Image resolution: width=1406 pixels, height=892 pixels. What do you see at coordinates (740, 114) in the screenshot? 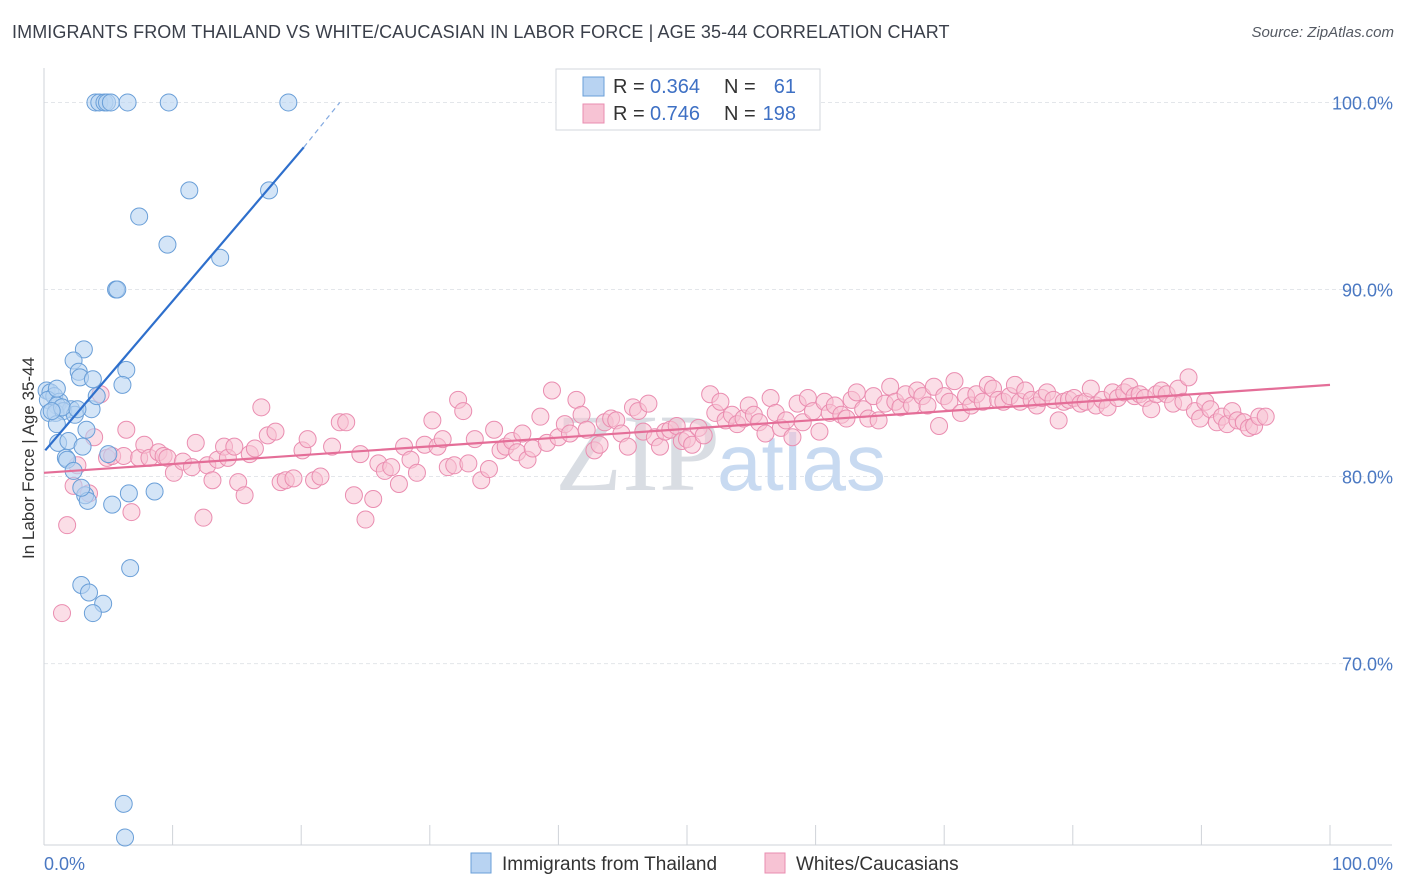
I see `legend-n-label-2: N =` at bounding box center [740, 114].